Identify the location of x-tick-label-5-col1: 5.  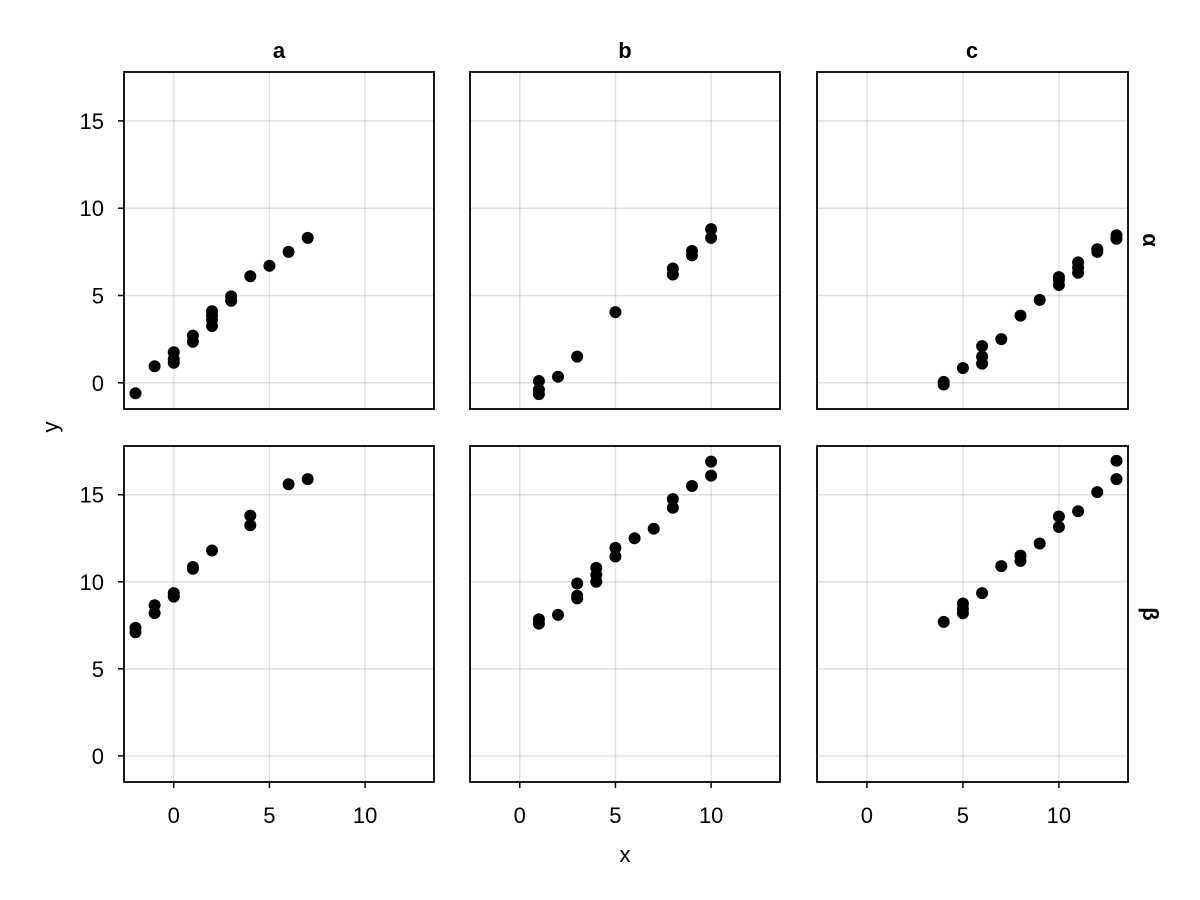
(615, 815).